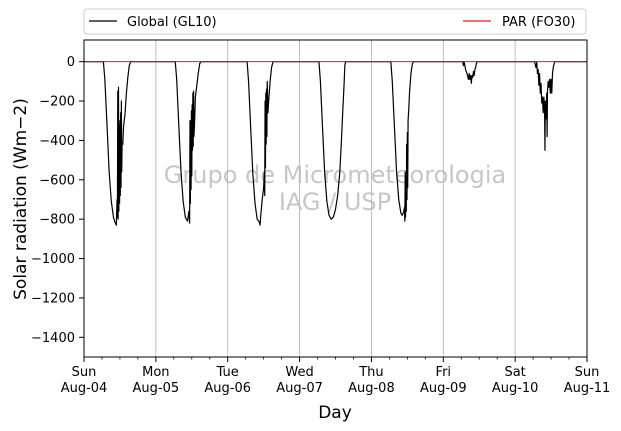 The image size is (621, 431). I want to click on x-tick-label-date: Aug-04, so click(84, 388).